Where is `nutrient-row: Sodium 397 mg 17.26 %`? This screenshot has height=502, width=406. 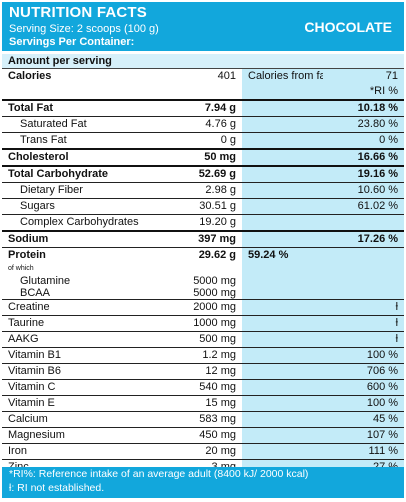
nutrient-row: Sodium 397 mg 17.26 % is located at coordinates (203, 239).